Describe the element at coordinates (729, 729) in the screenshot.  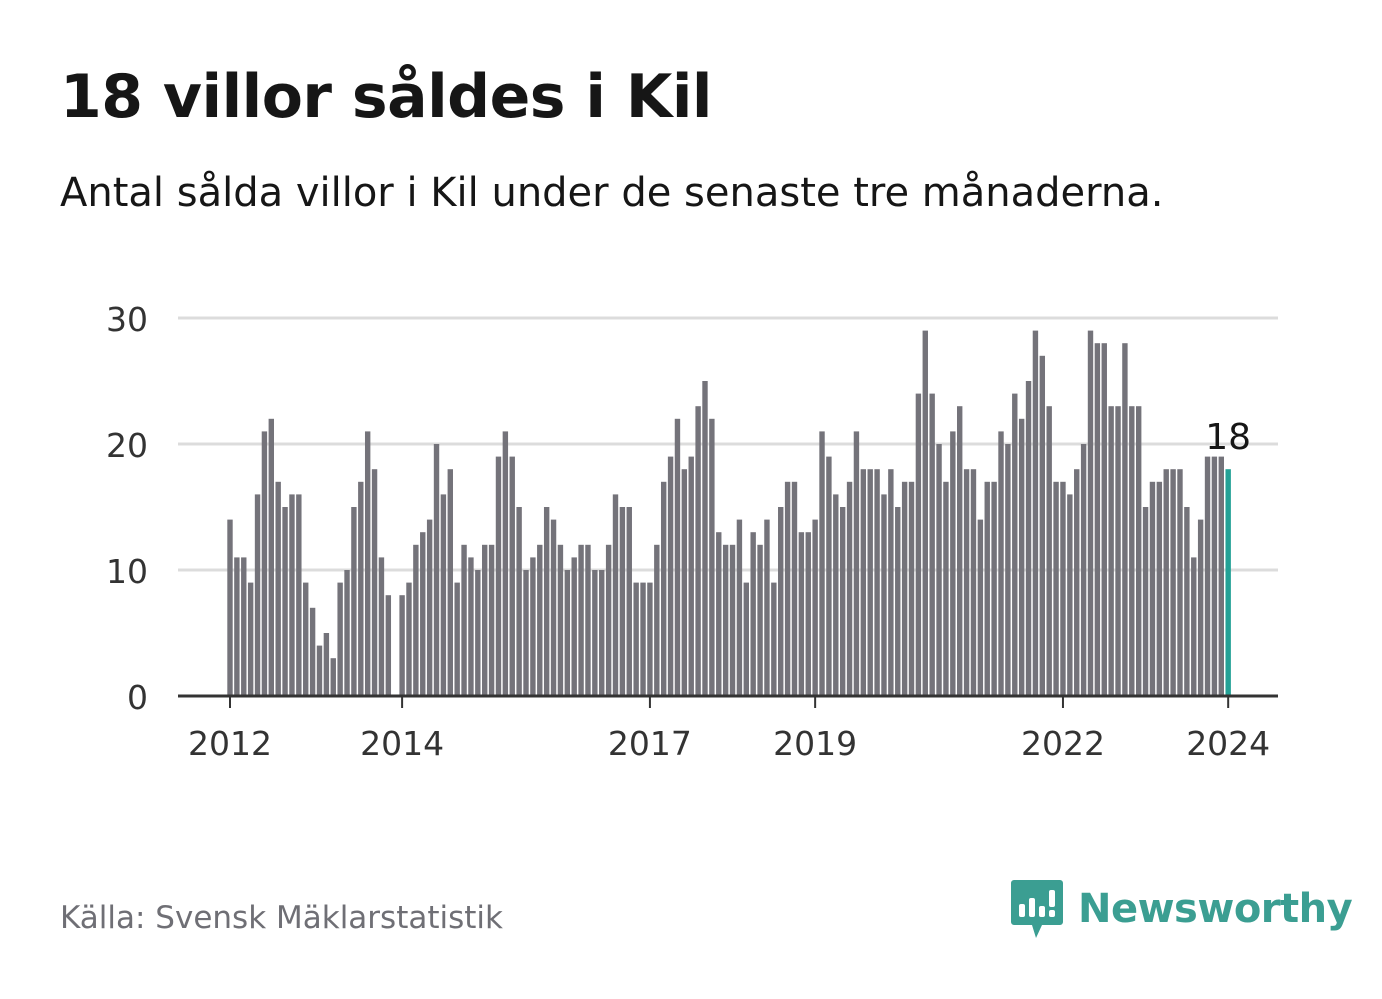
I see `x-axis-ticks: 2012 2014 2017 2019 2022 2024` at that location.